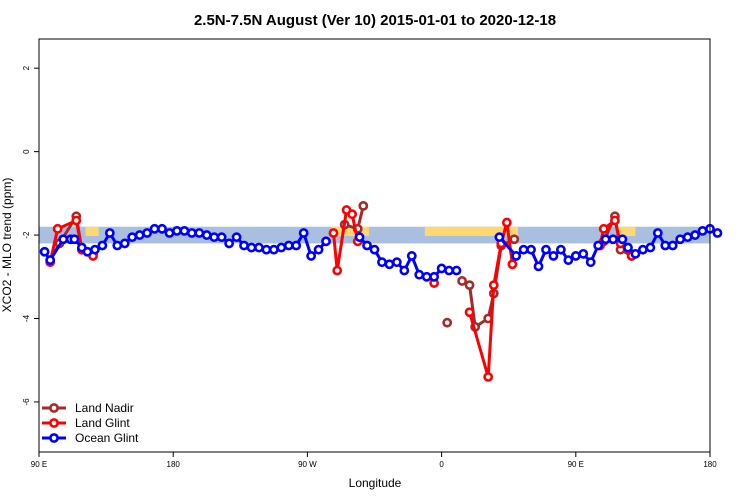  What do you see at coordinates (26, 318) in the screenshot?
I see `y-tick-label: -4` at bounding box center [26, 318].